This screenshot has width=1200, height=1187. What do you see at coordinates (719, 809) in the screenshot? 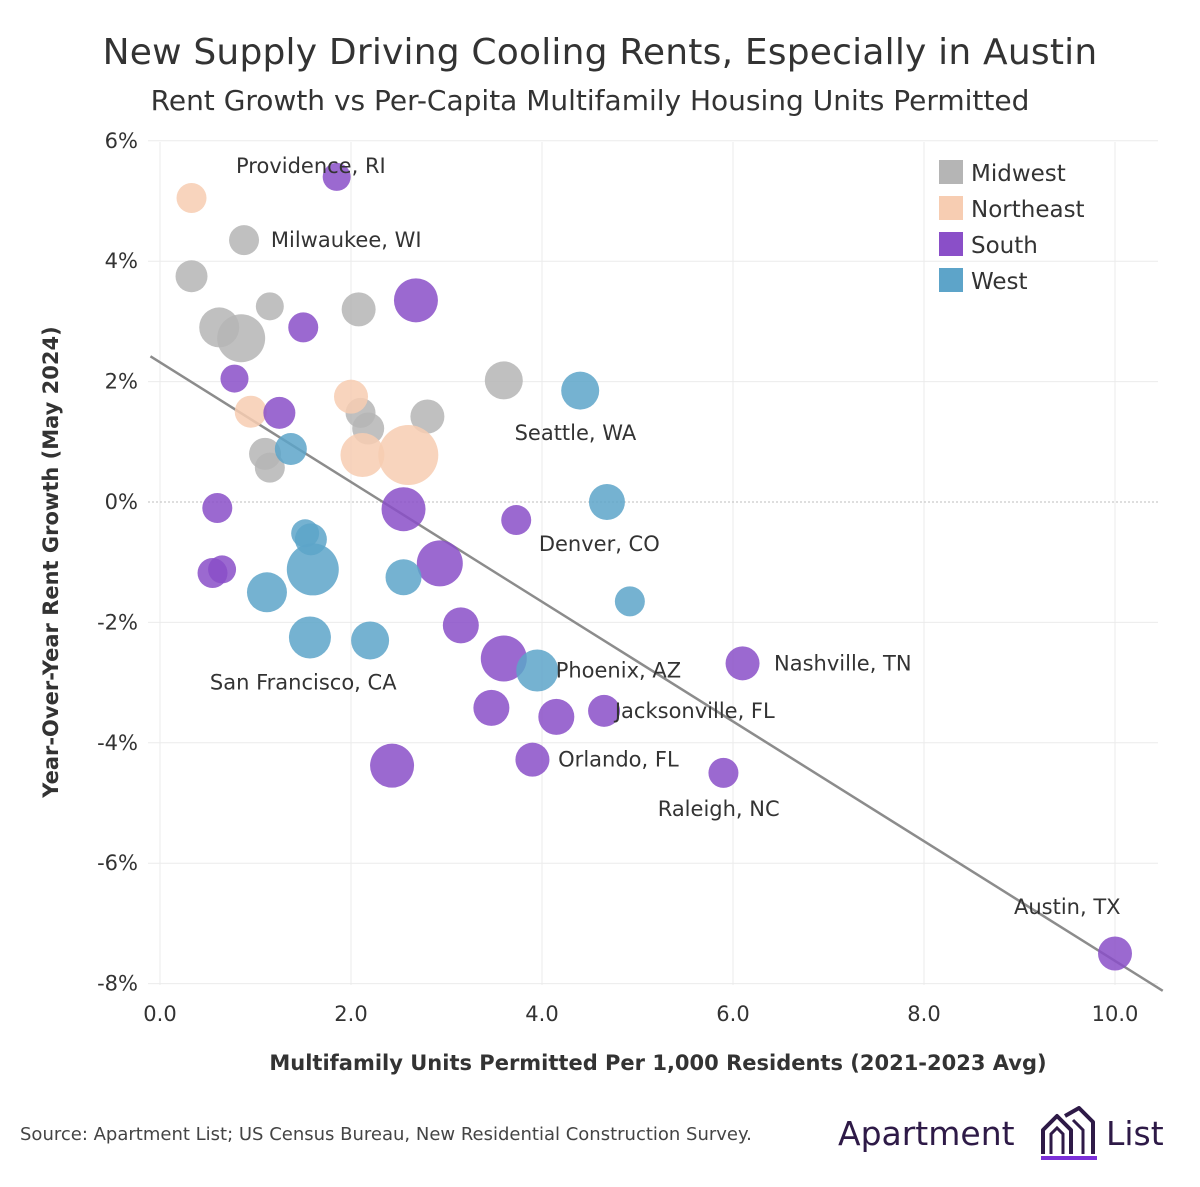
I see `city-label: Raleigh, NC` at bounding box center [719, 809].